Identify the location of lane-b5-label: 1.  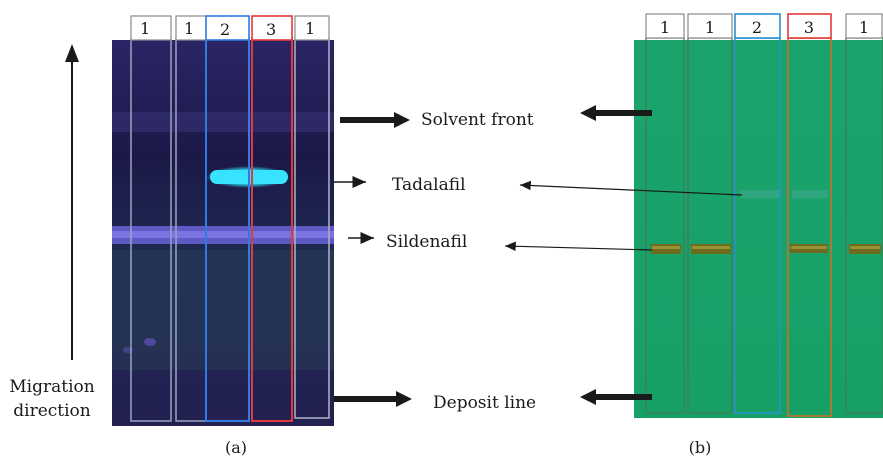
(864, 27).